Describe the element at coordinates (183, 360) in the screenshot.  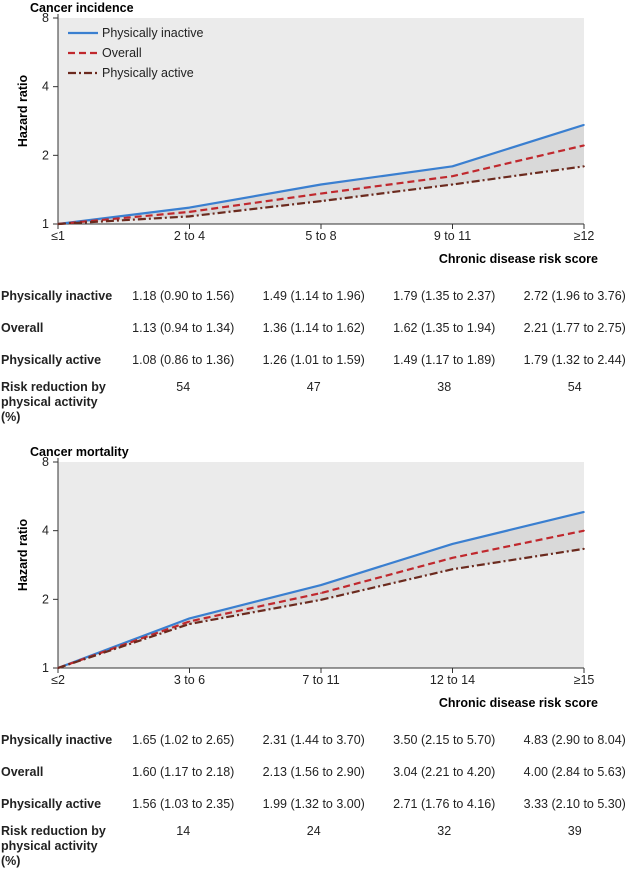
I see `table-cell: 1.08 (0.86 to 1.36)` at that location.